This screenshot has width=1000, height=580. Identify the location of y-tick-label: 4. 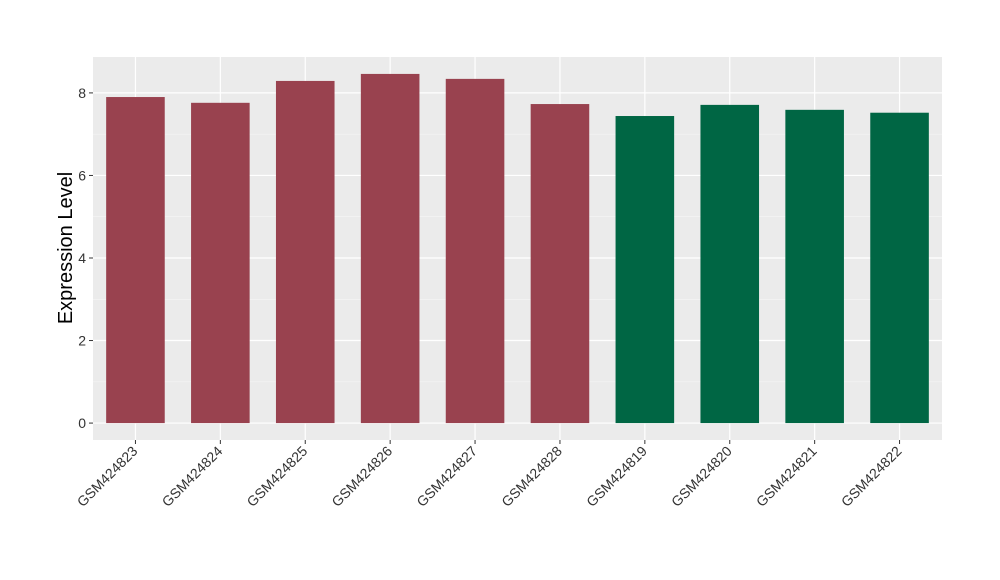
(82, 258).